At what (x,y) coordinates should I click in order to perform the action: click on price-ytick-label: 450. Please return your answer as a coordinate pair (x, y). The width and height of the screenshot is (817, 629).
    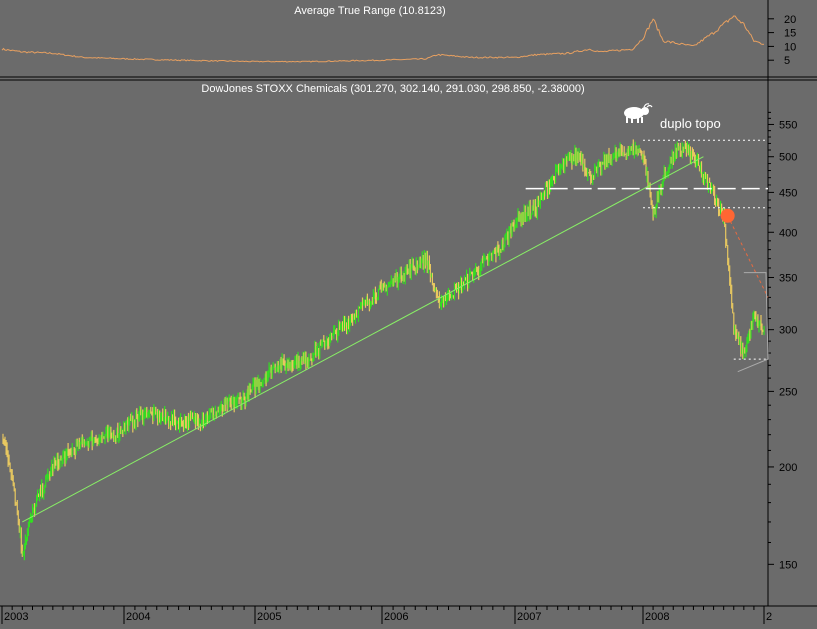
    Looking at the image, I should click on (788, 193).